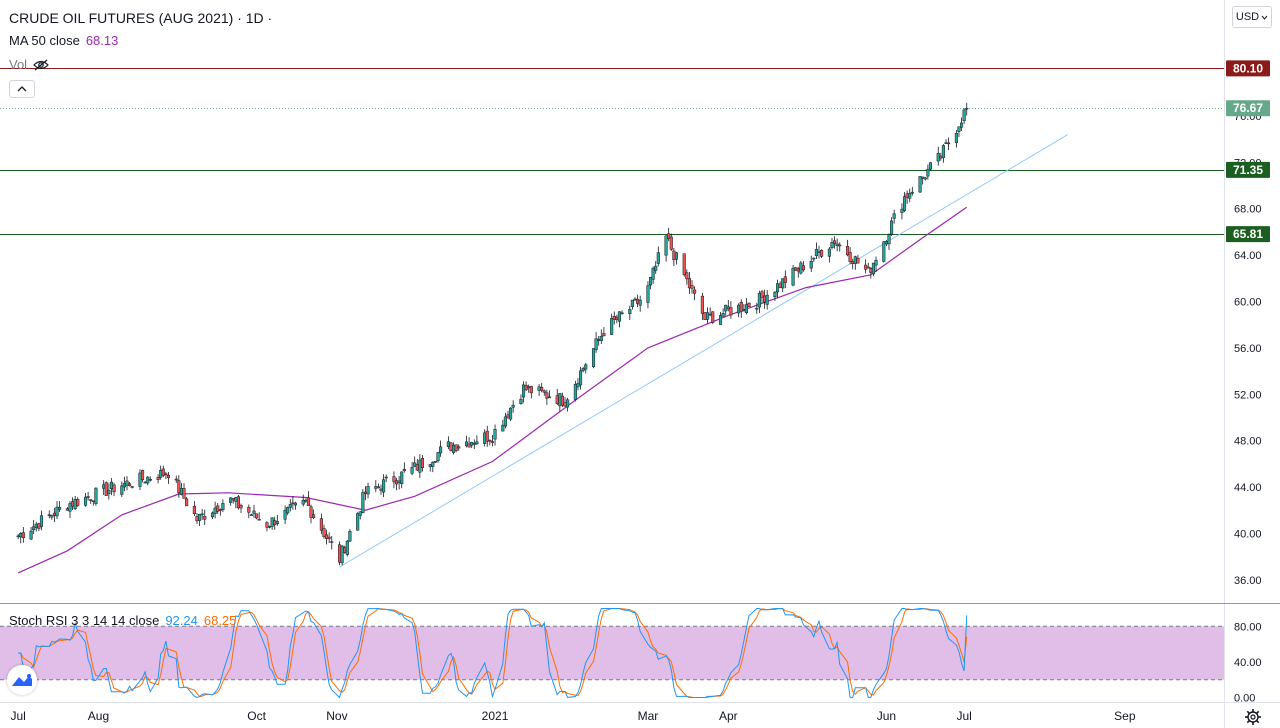  Describe the element at coordinates (495, 716) in the screenshot. I see `time-tick-label: 2021` at that location.